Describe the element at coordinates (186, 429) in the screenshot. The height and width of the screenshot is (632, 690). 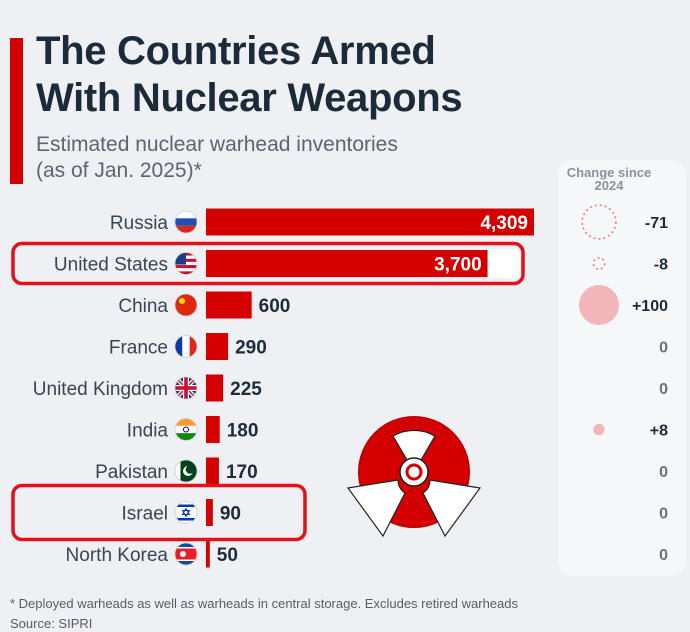
I see `flag-india-icon` at that location.